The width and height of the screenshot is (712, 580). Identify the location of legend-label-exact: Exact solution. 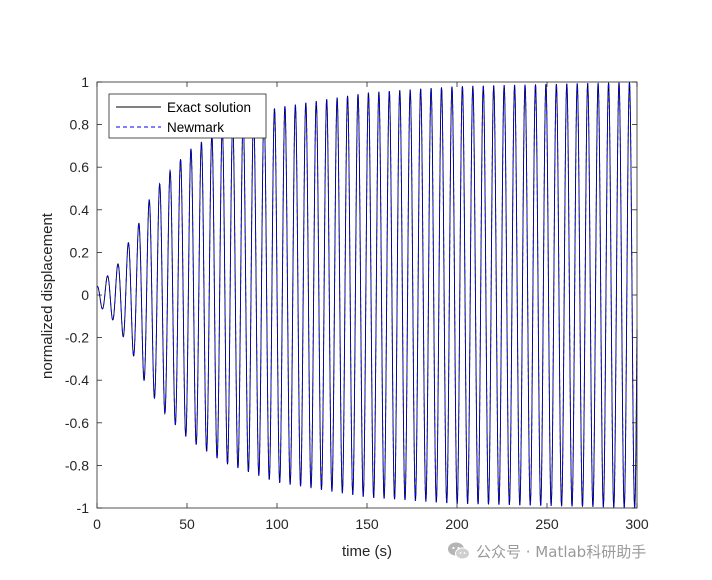
(209, 107).